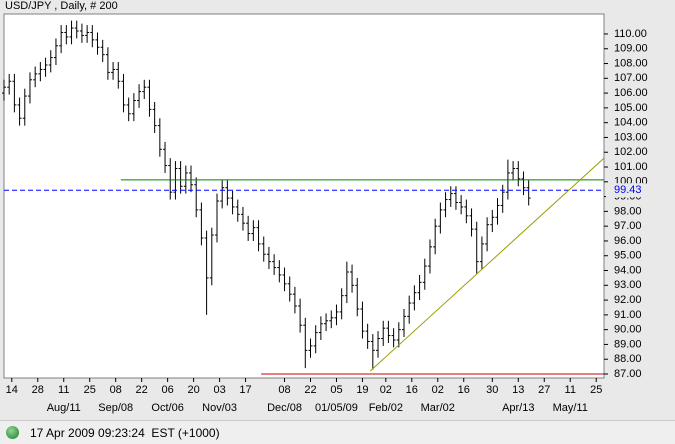  What do you see at coordinates (518, 390) in the screenshot?
I see `x-tick-label: 13` at bounding box center [518, 390].